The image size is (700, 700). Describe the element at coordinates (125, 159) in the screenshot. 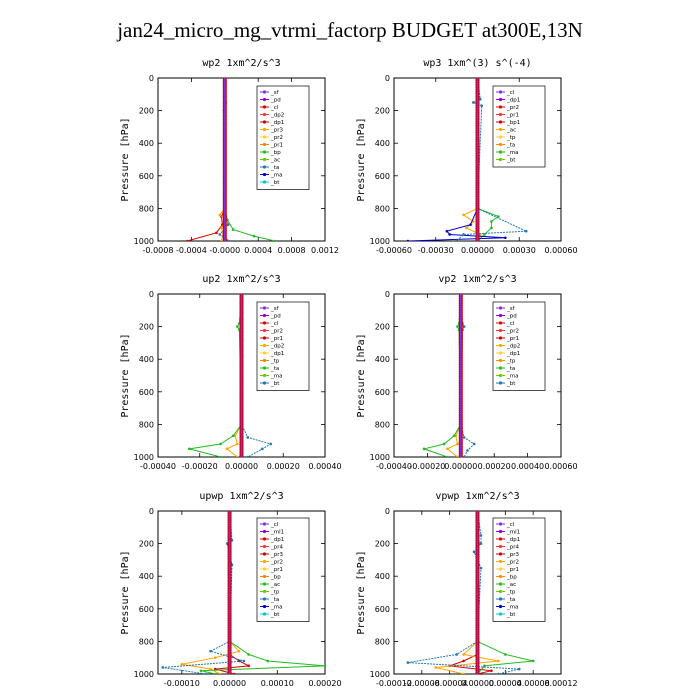

I see `y-axis-label: Pressure [hPa]` at that location.